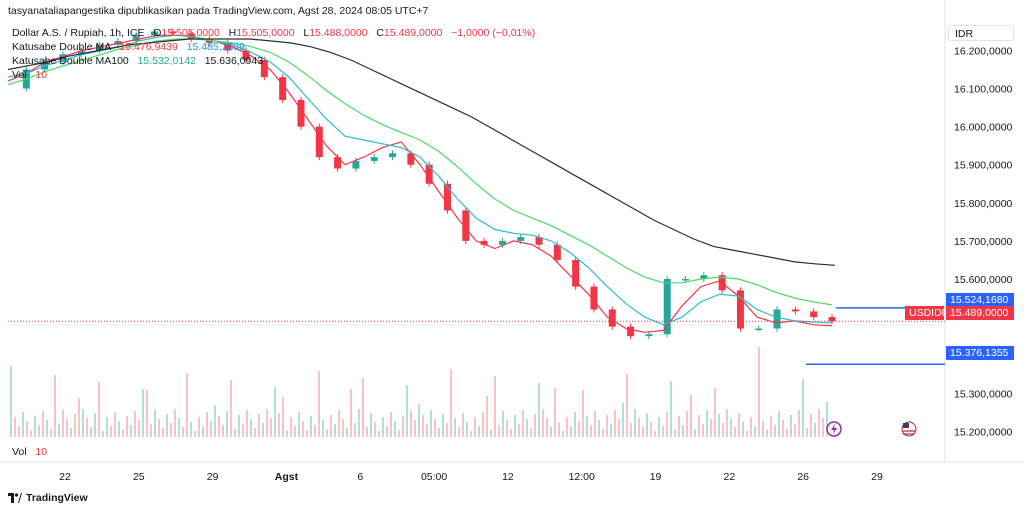 The image size is (1024, 512). Describe the element at coordinates (273, 75) in the screenshot. I see `legend-vol-row: Vol 10` at that location.